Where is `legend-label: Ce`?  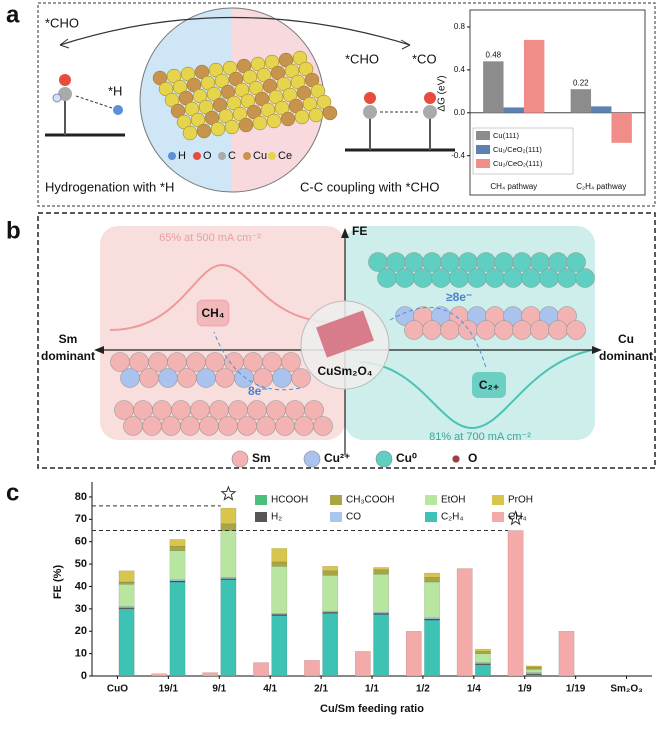
legend-label: Ce is located at coordinates (285, 156).